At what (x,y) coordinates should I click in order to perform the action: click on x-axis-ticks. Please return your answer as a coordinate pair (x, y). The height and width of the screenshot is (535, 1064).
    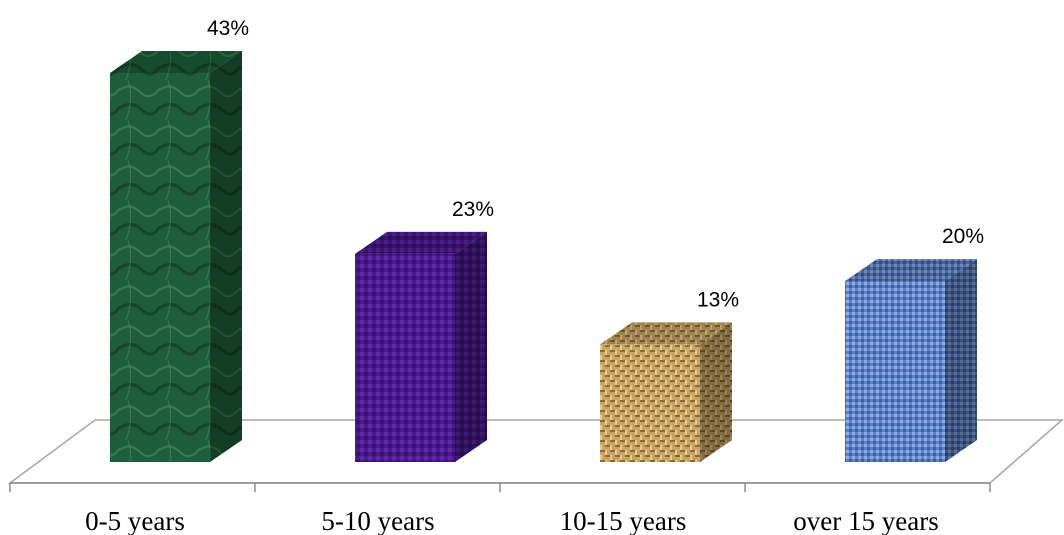
    Looking at the image, I should click on (500, 487).